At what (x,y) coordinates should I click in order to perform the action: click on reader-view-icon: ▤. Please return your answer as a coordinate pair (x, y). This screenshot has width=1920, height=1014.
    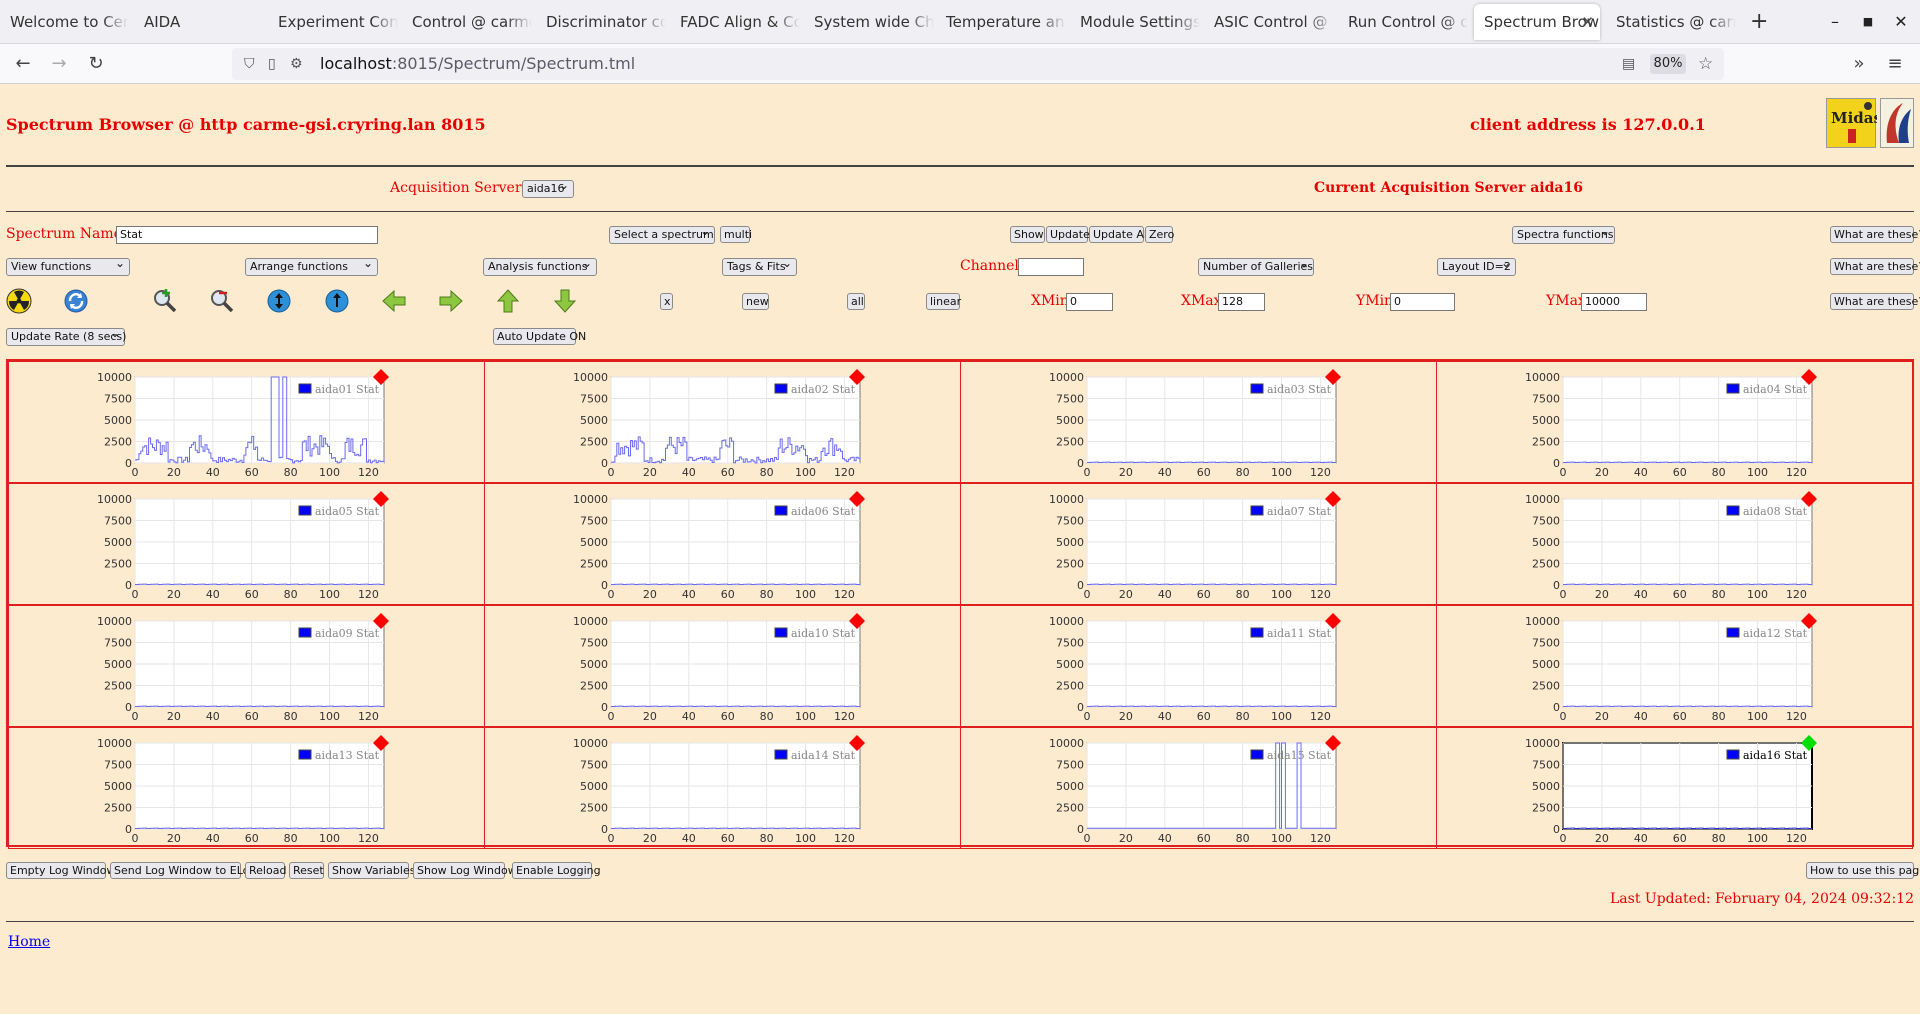
    Looking at the image, I should click on (1629, 64).